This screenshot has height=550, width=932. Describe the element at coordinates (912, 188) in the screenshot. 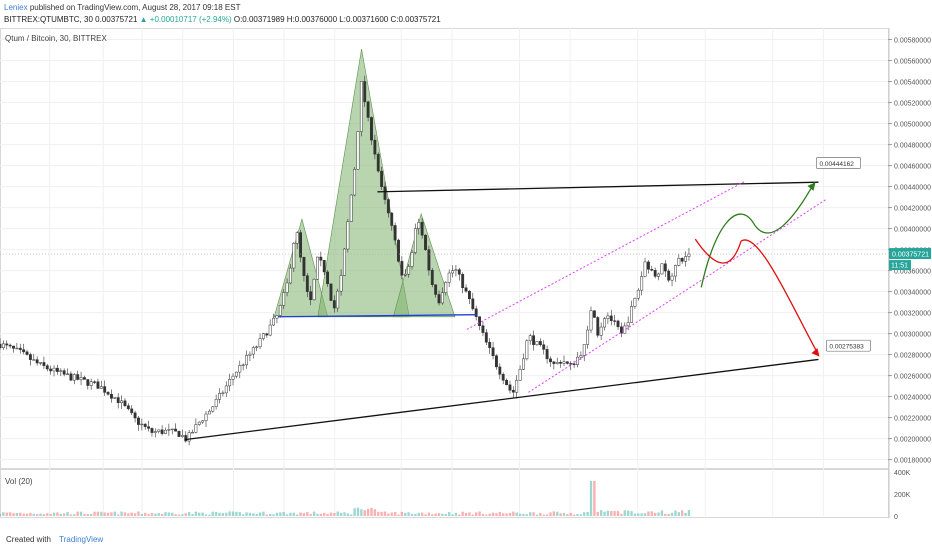

I see `price-tick-label: 0.00440000` at that location.